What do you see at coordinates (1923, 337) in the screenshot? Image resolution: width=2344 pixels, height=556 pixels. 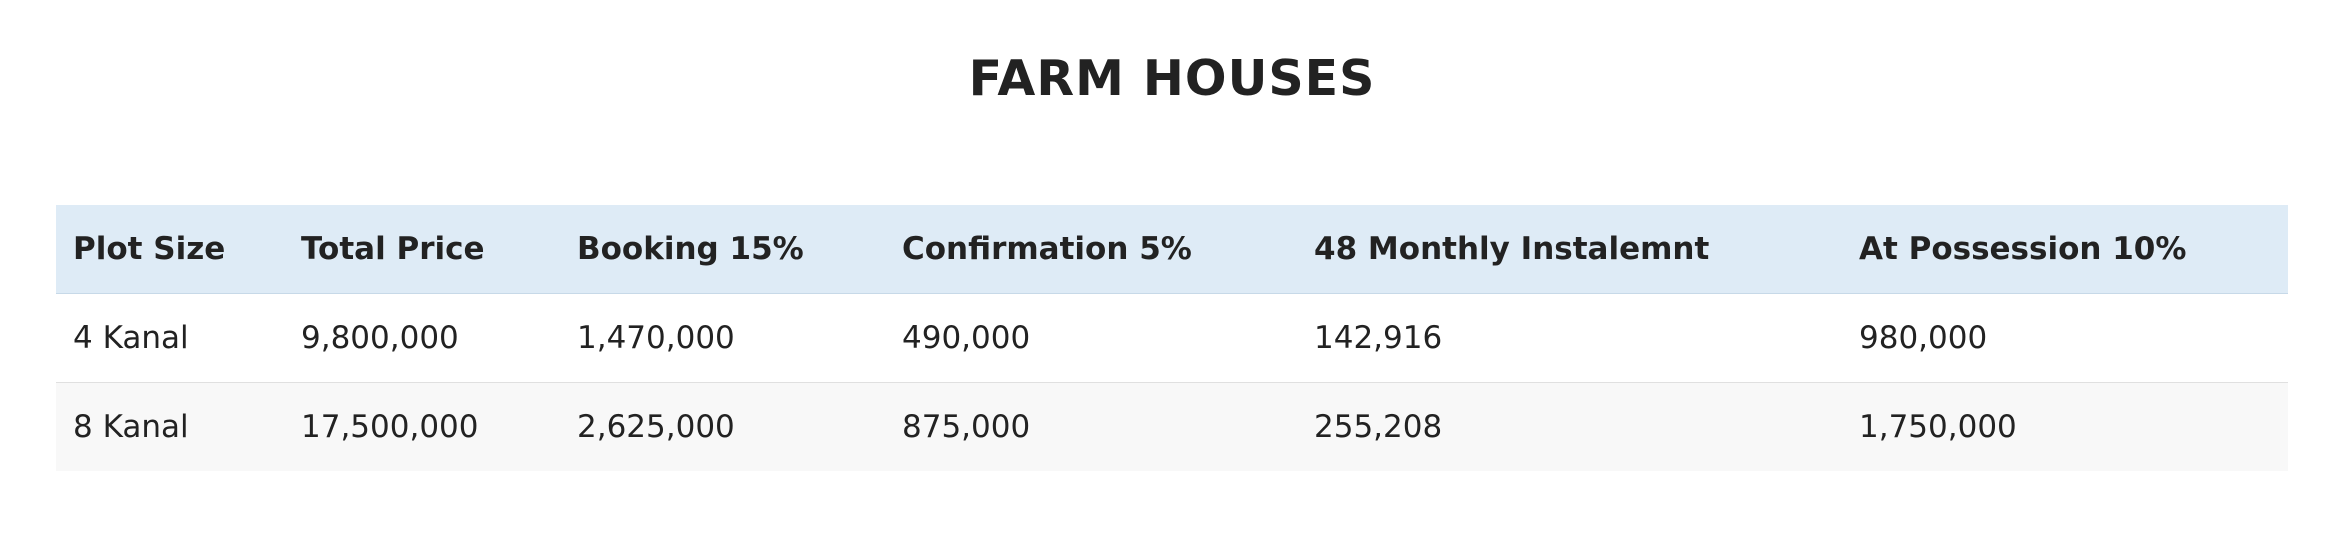 I see `cell-at-possession: 980,000` at bounding box center [1923, 337].